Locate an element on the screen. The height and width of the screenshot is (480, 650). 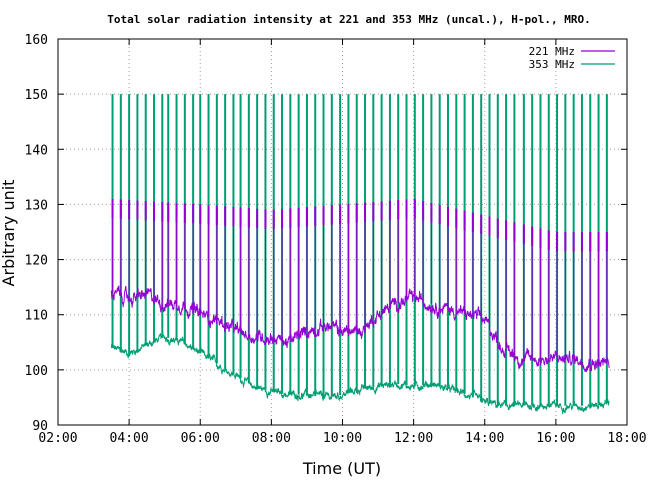
y-tick-label: 130 is located at coordinates (36, 205).